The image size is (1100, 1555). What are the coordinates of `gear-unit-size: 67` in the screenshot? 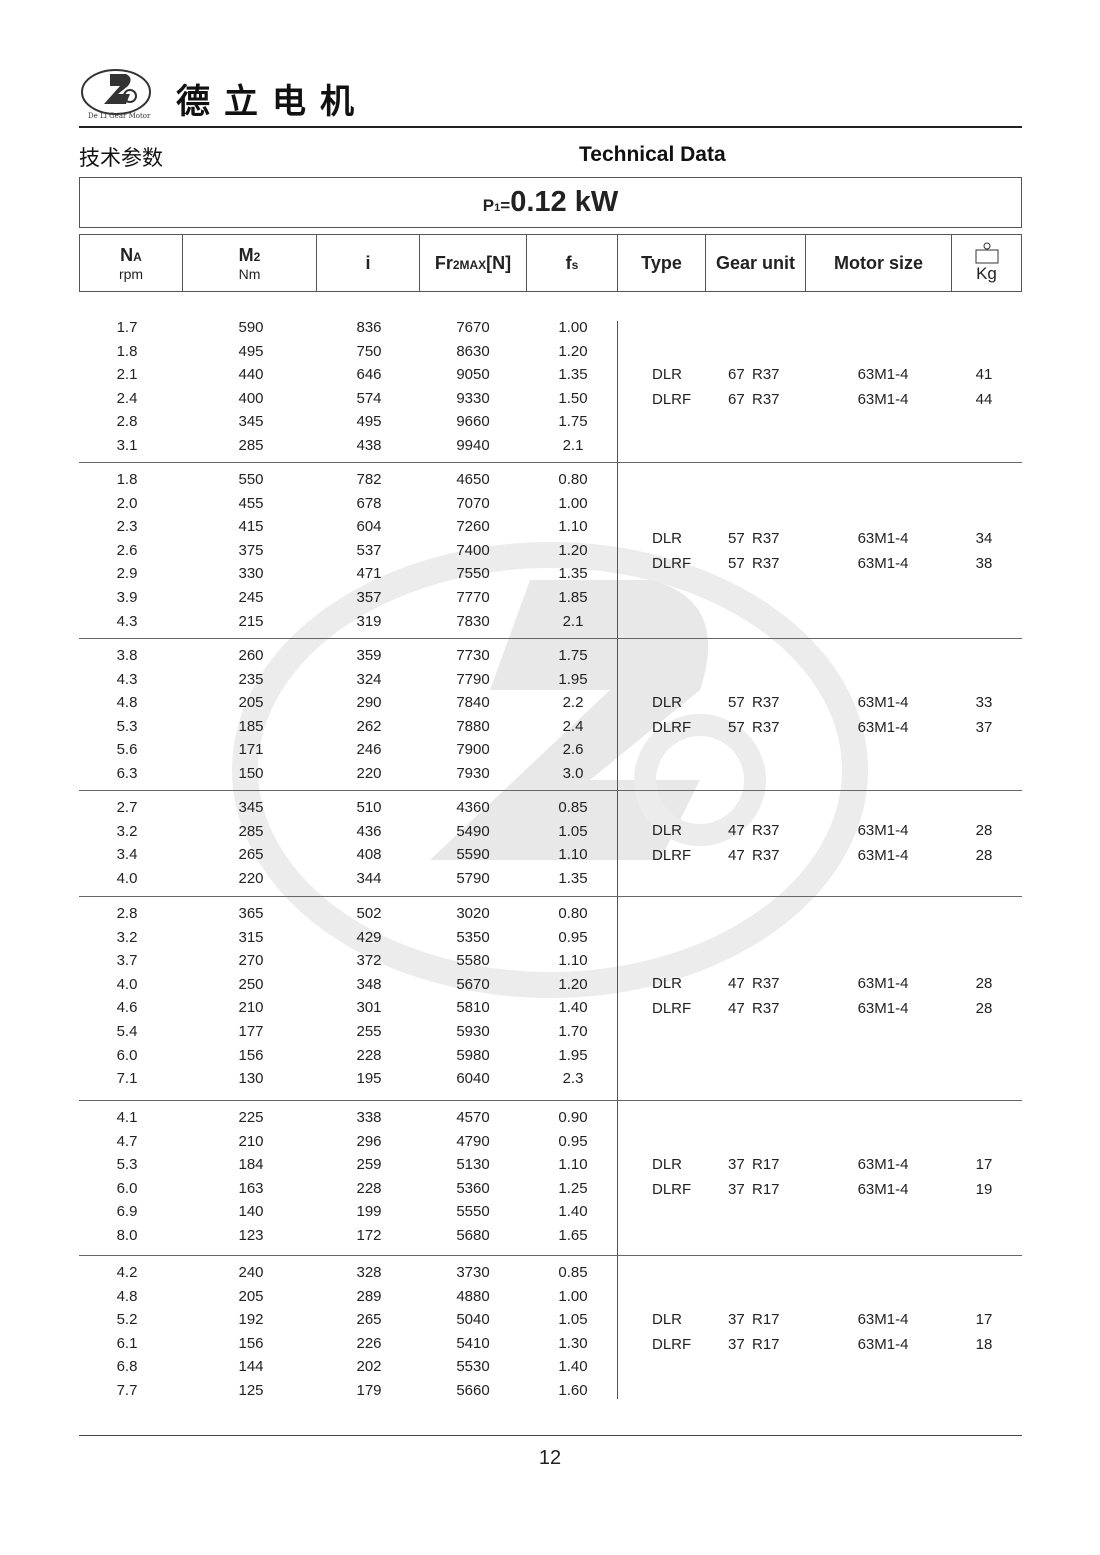 It's located at (736, 374).